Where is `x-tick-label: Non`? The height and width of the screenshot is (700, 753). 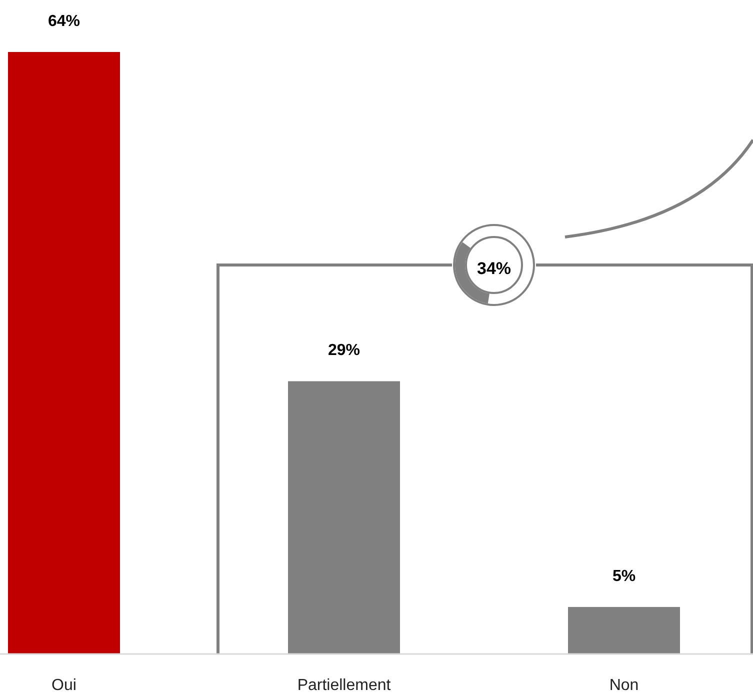 x-tick-label: Non is located at coordinates (624, 685).